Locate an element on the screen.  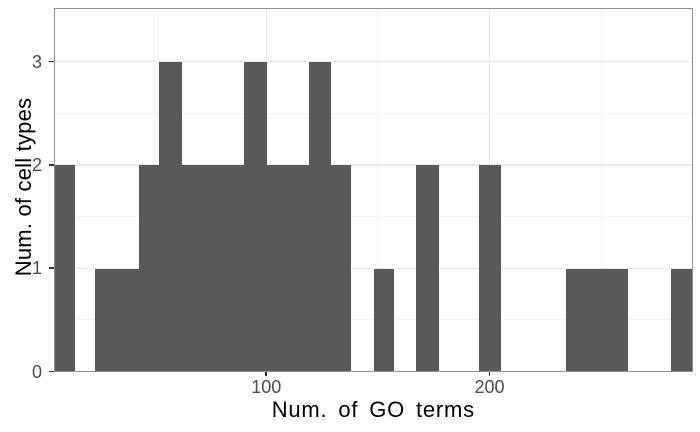
x-axis-title: Num. of GO terms is located at coordinates (373, 409).